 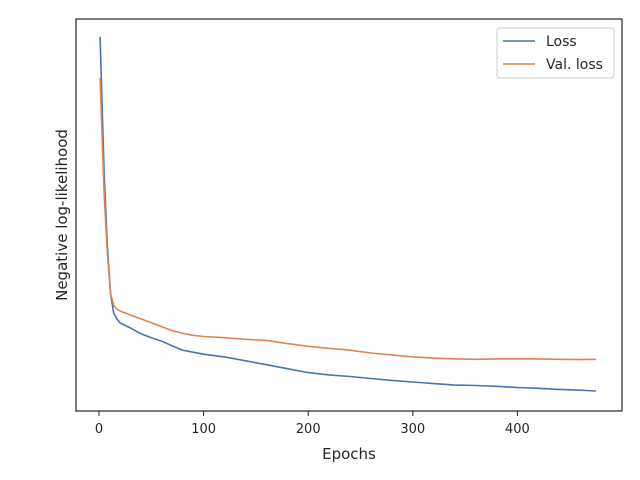 I want to click on x-tick-label: 400, so click(x=517, y=429).